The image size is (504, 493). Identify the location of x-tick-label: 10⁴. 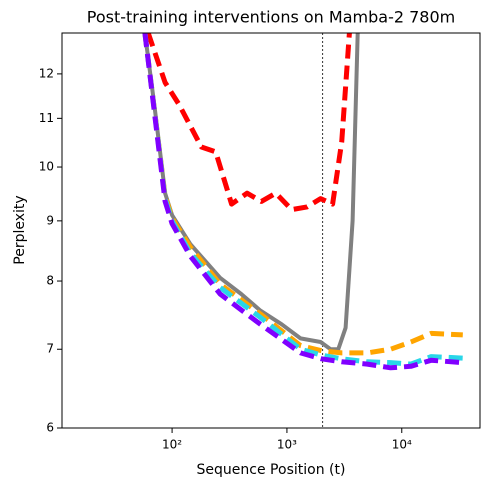
(402, 445).